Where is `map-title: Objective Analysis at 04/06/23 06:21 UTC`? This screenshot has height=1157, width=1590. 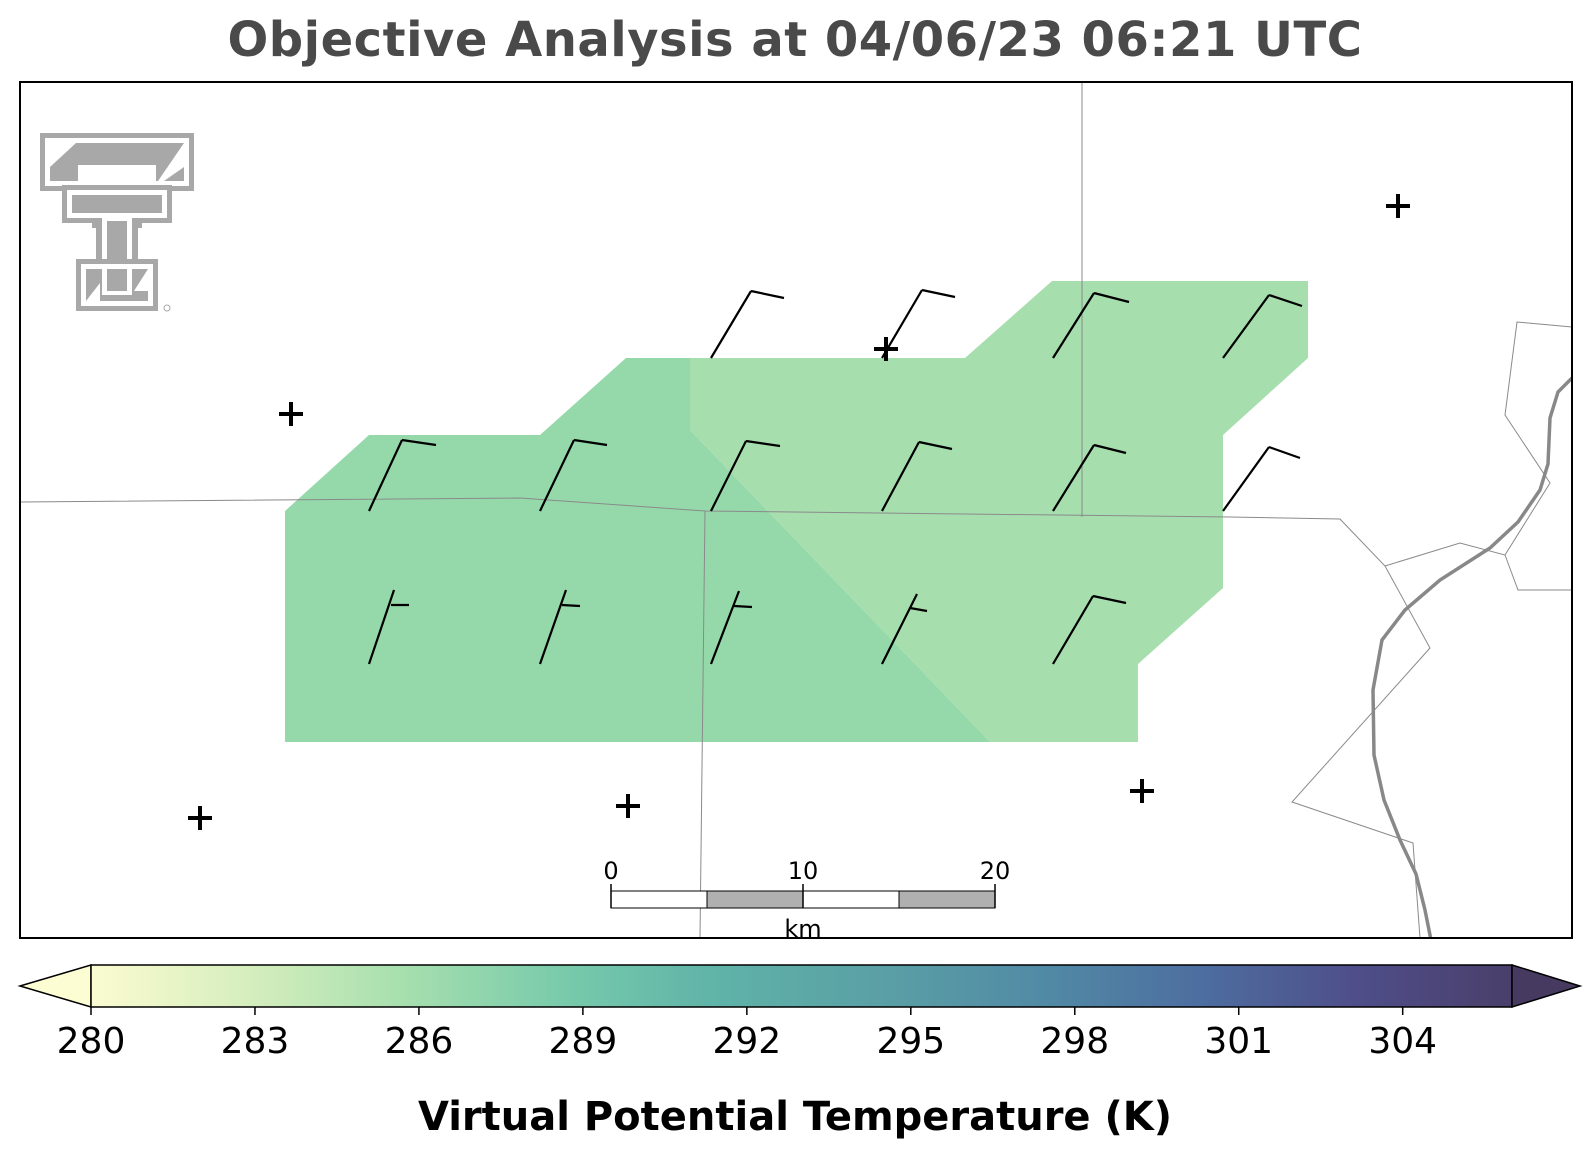 map-title: Objective Analysis at 04/06/23 06:21 UTC is located at coordinates (795, 40).